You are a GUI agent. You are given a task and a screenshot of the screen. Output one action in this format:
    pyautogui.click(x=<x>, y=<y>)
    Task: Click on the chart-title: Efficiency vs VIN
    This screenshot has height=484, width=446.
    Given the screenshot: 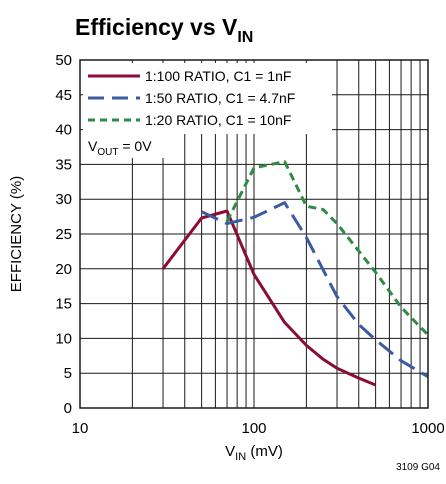 What is the action you would take?
    pyautogui.click(x=164, y=30)
    